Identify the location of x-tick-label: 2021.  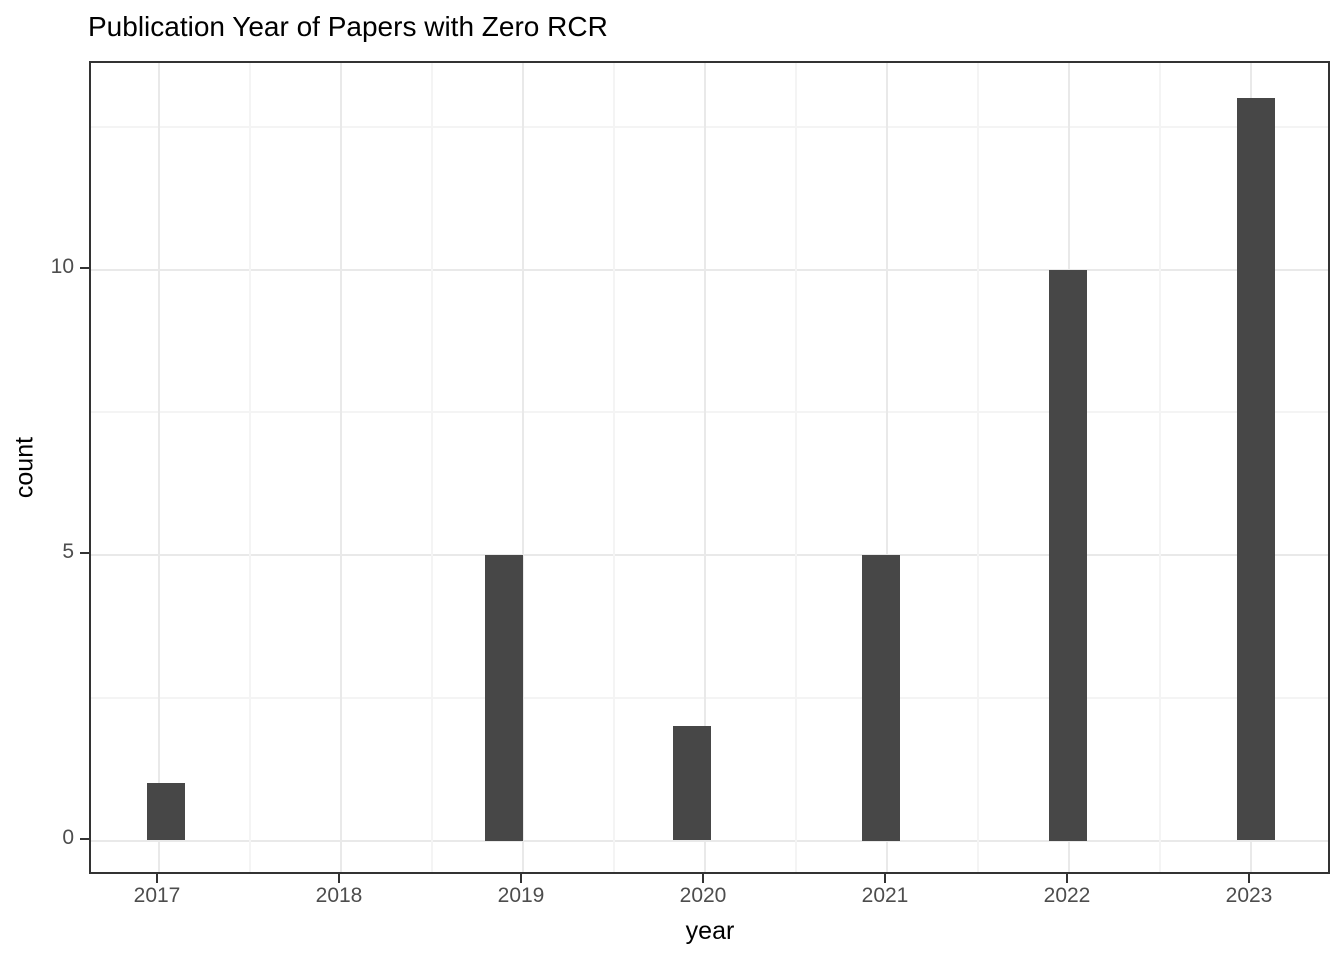
(885, 895).